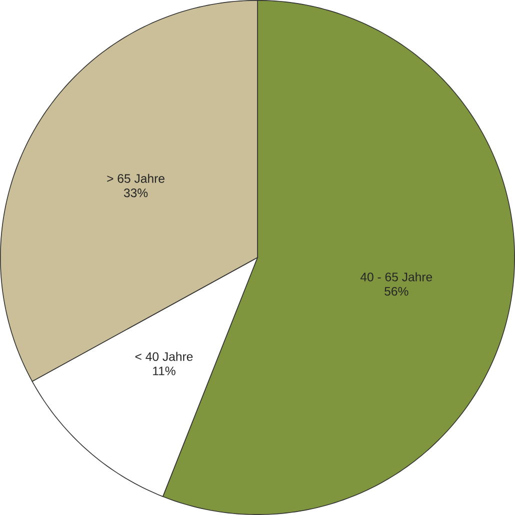  I want to click on slice-label: > 65 Jahre, so click(135, 178).